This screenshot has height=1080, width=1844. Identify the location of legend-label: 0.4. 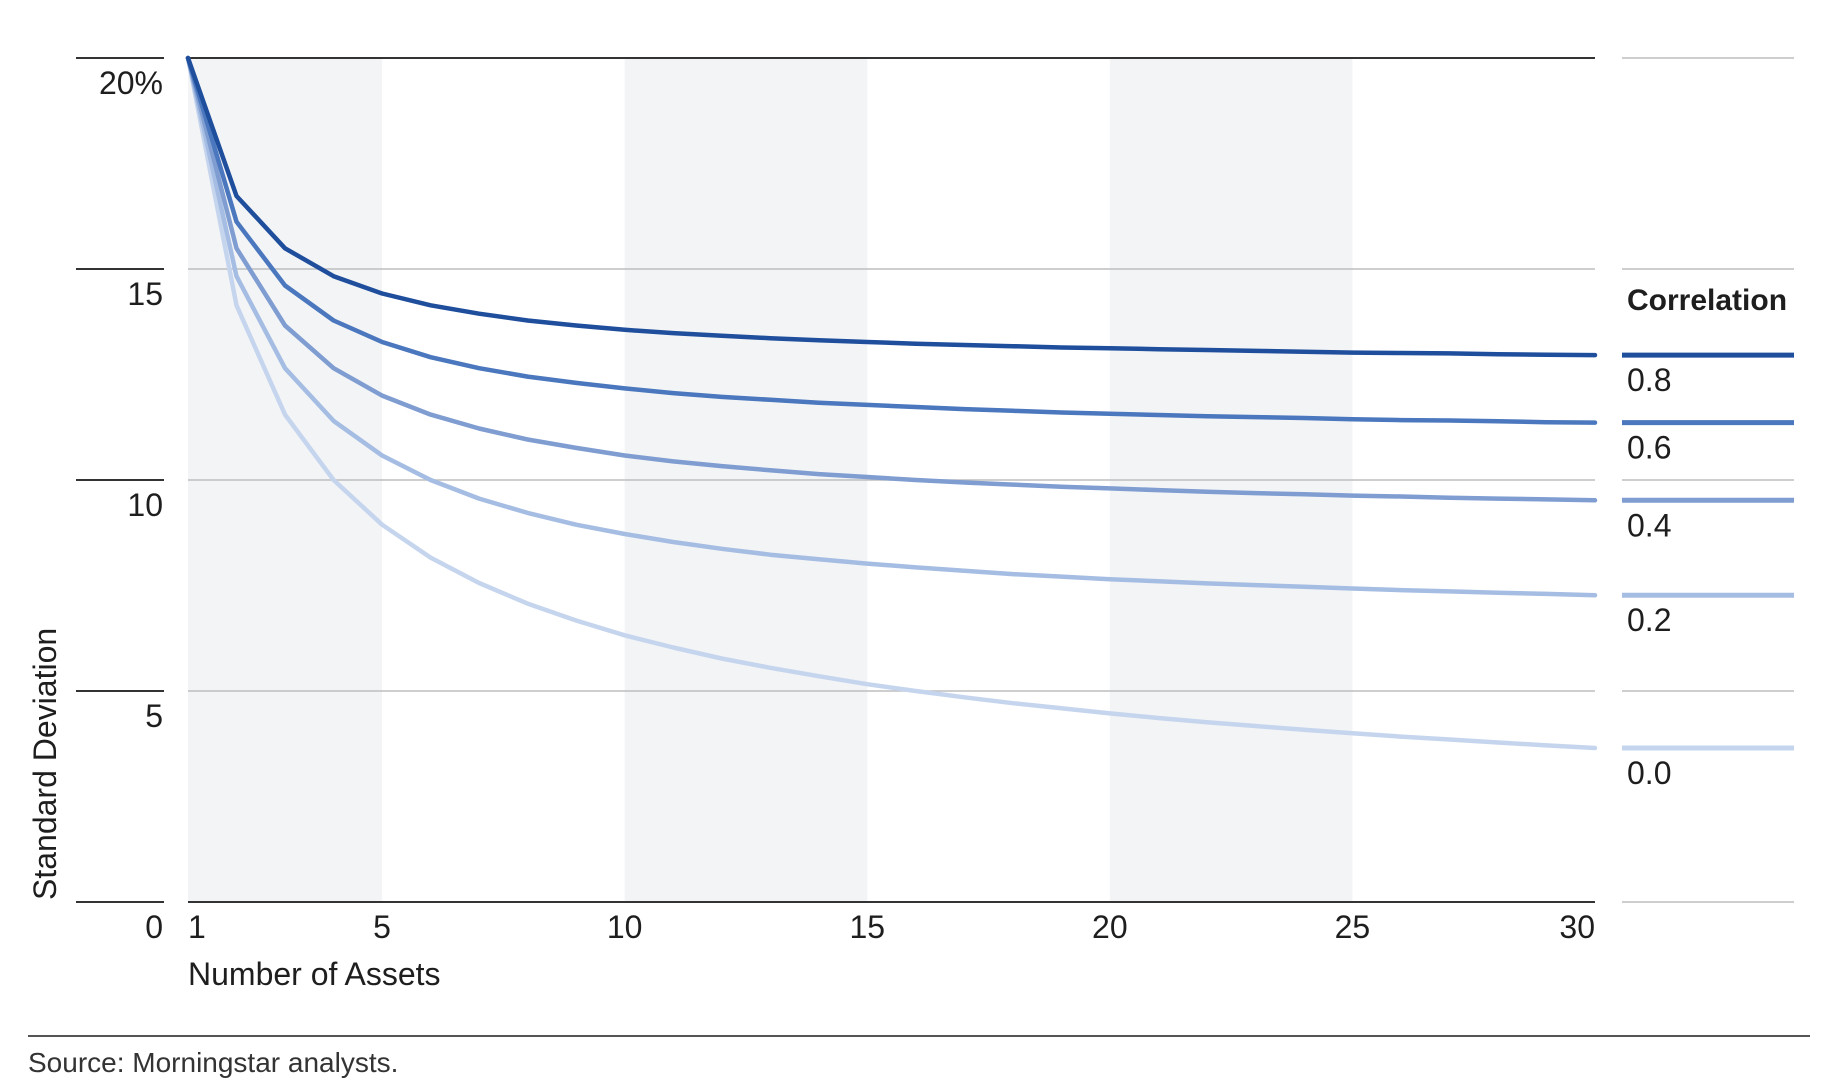
(1649, 525).